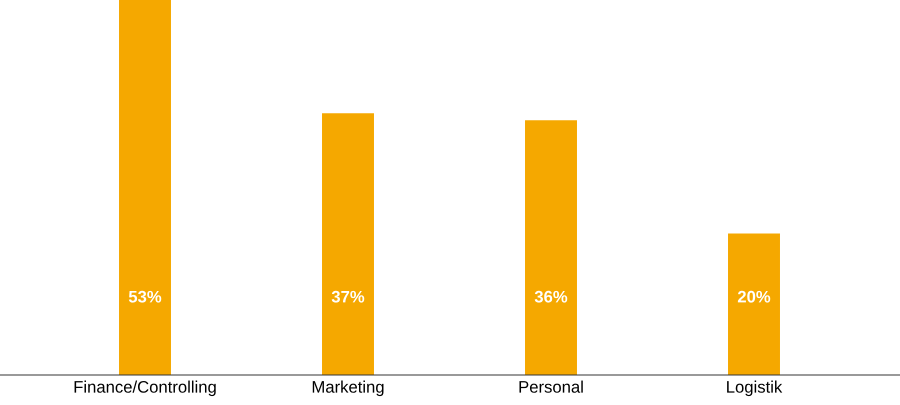 Image resolution: width=900 pixels, height=405 pixels. Describe the element at coordinates (551, 296) in the screenshot. I see `data-label: 36%` at that location.